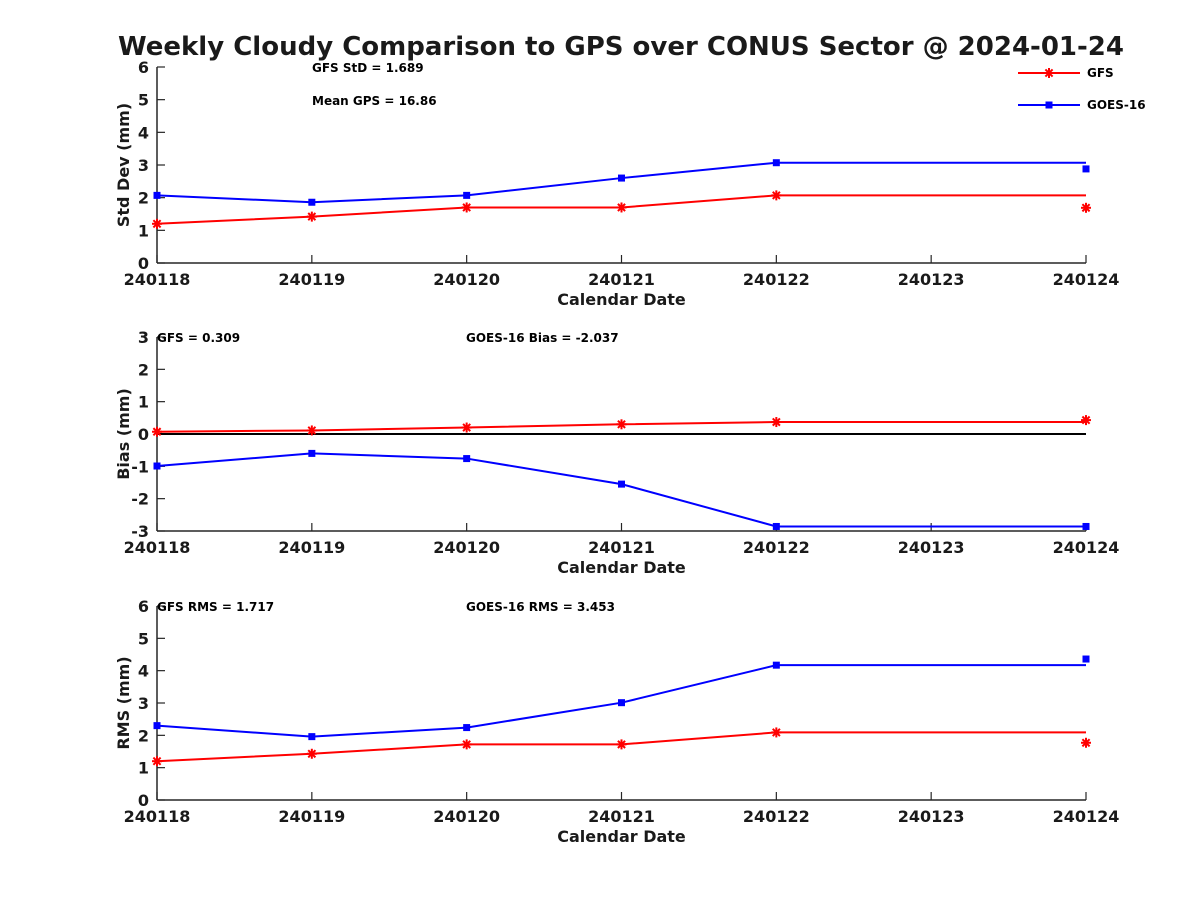 This screenshot has height=900, width=1200. What do you see at coordinates (198, 338) in the screenshot?
I see `stat-annotation: GFS = 0.309` at bounding box center [198, 338].